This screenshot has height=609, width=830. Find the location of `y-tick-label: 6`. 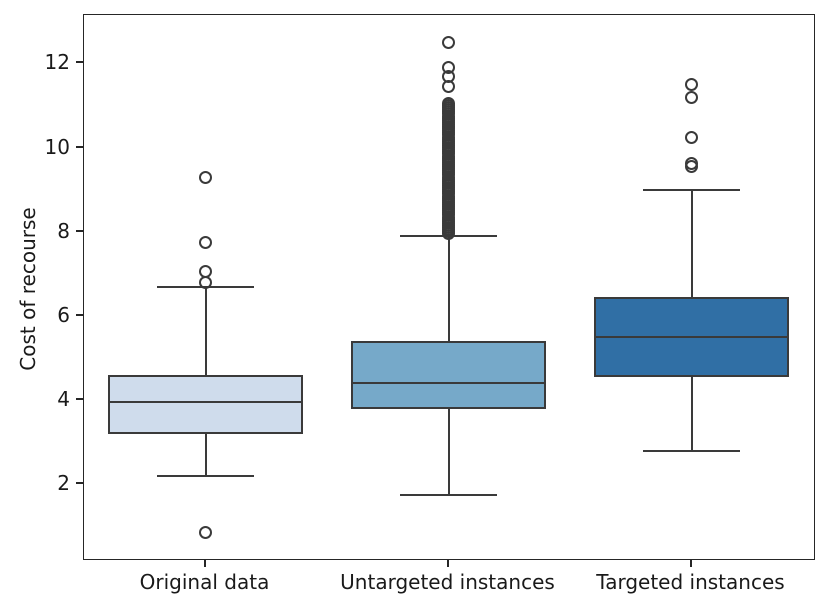

y-tick-label: 6 is located at coordinates (63, 314).